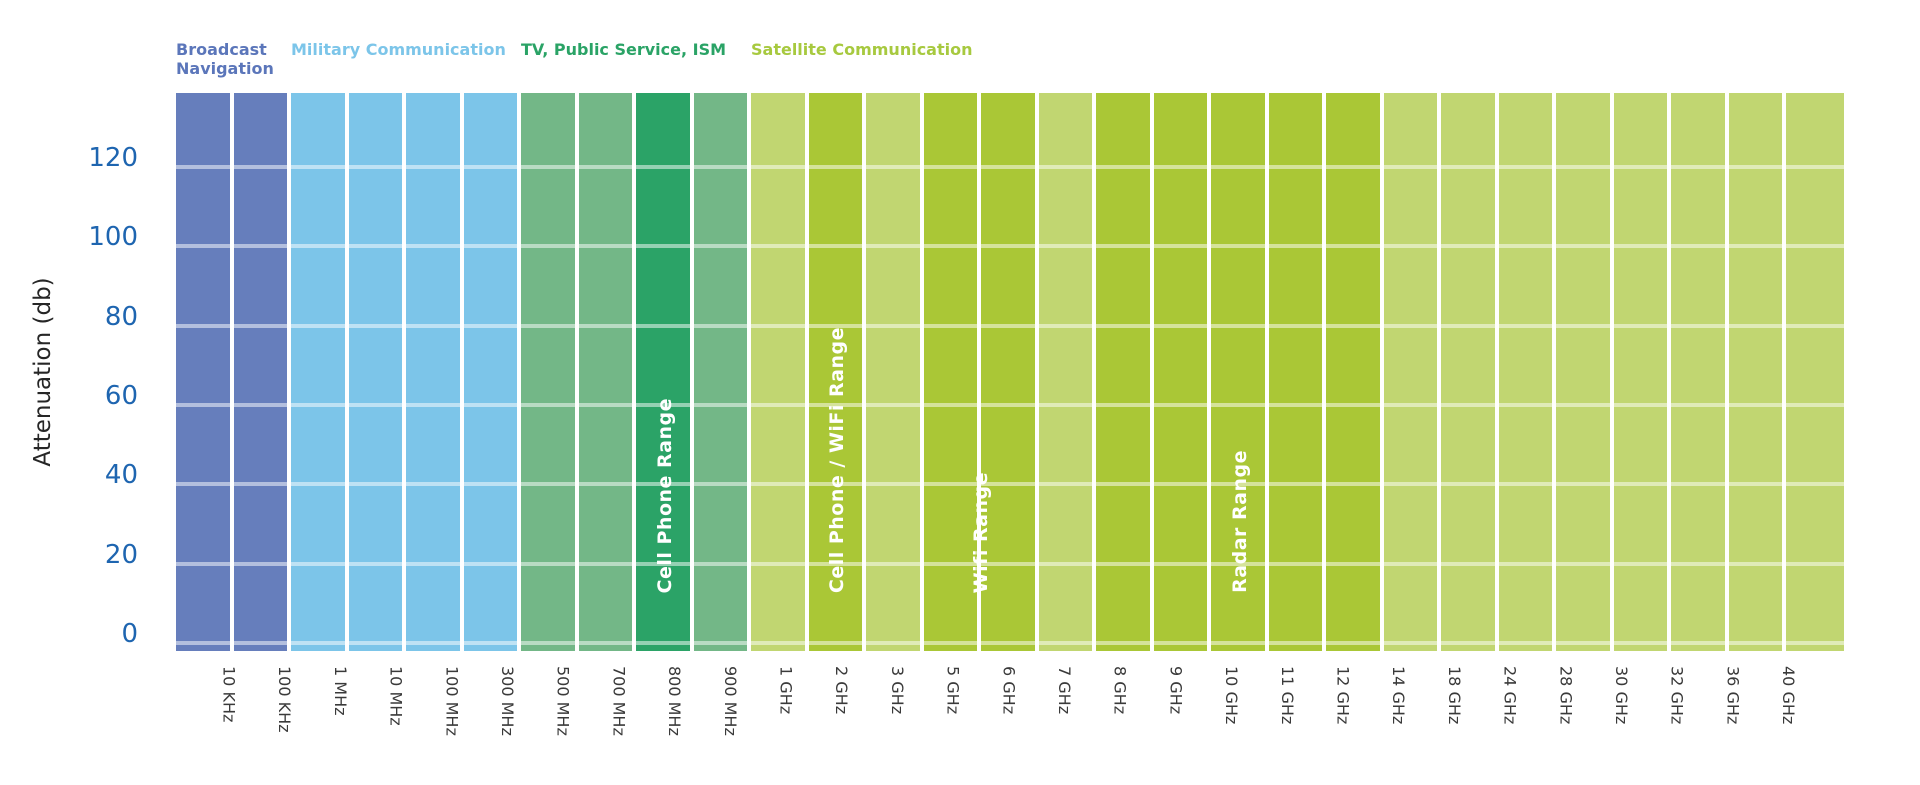  I want to click on band-label-radar-range: Radar Range, so click(1240, 521).